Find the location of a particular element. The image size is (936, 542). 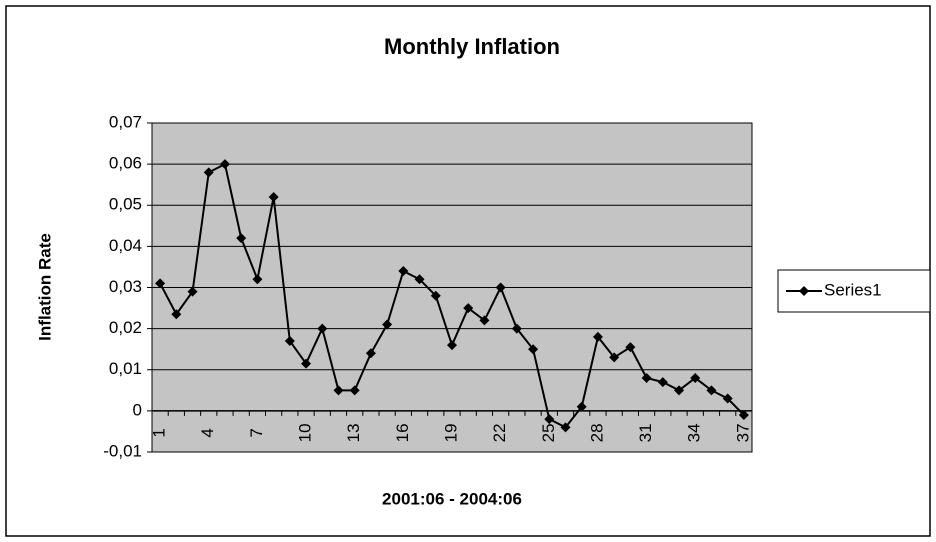

x-tick-label: 16 is located at coordinates (402, 432).